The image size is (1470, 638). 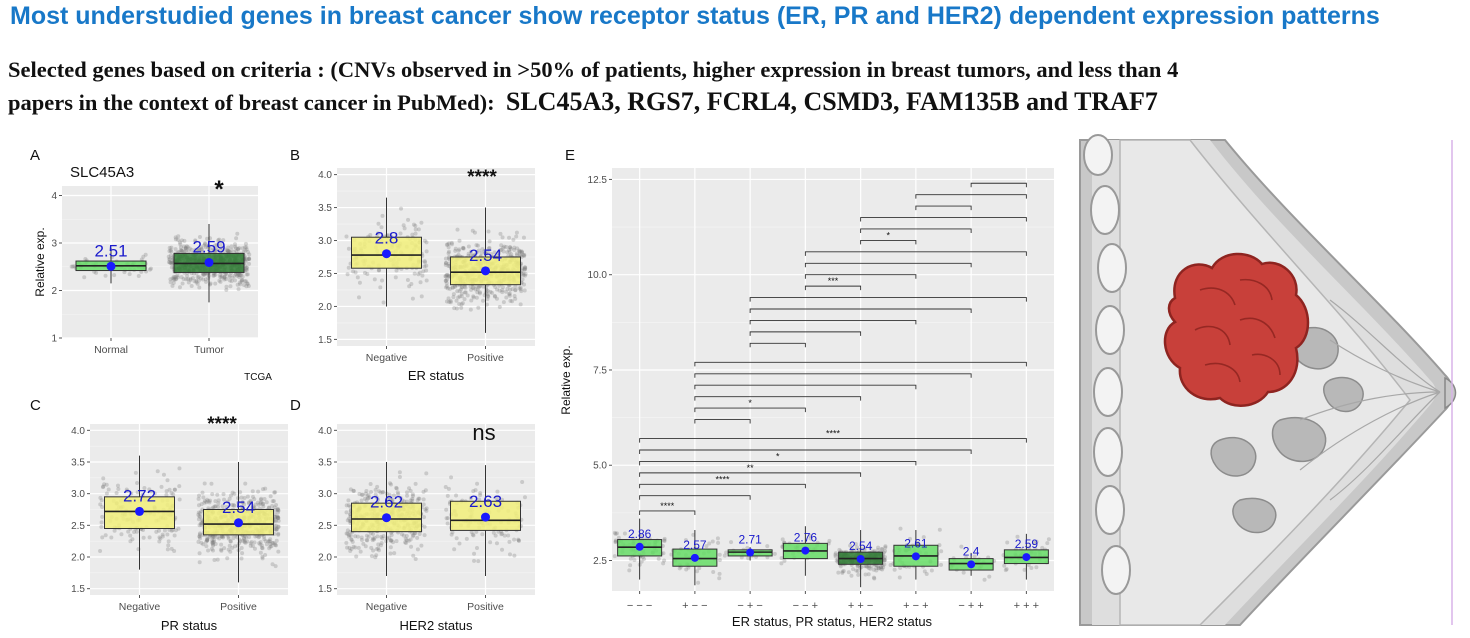 What do you see at coordinates (219, 189) in the screenshot?
I see `significance-label: *` at bounding box center [219, 189].